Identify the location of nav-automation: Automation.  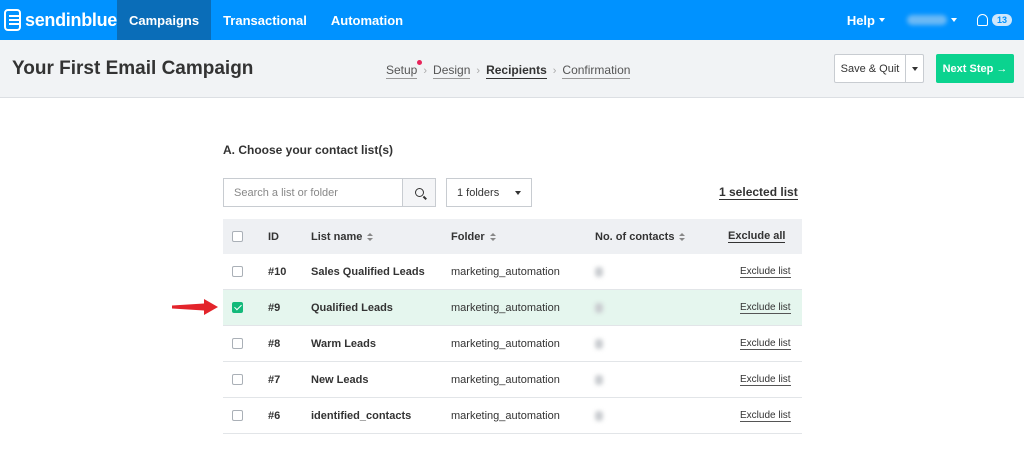
(367, 20).